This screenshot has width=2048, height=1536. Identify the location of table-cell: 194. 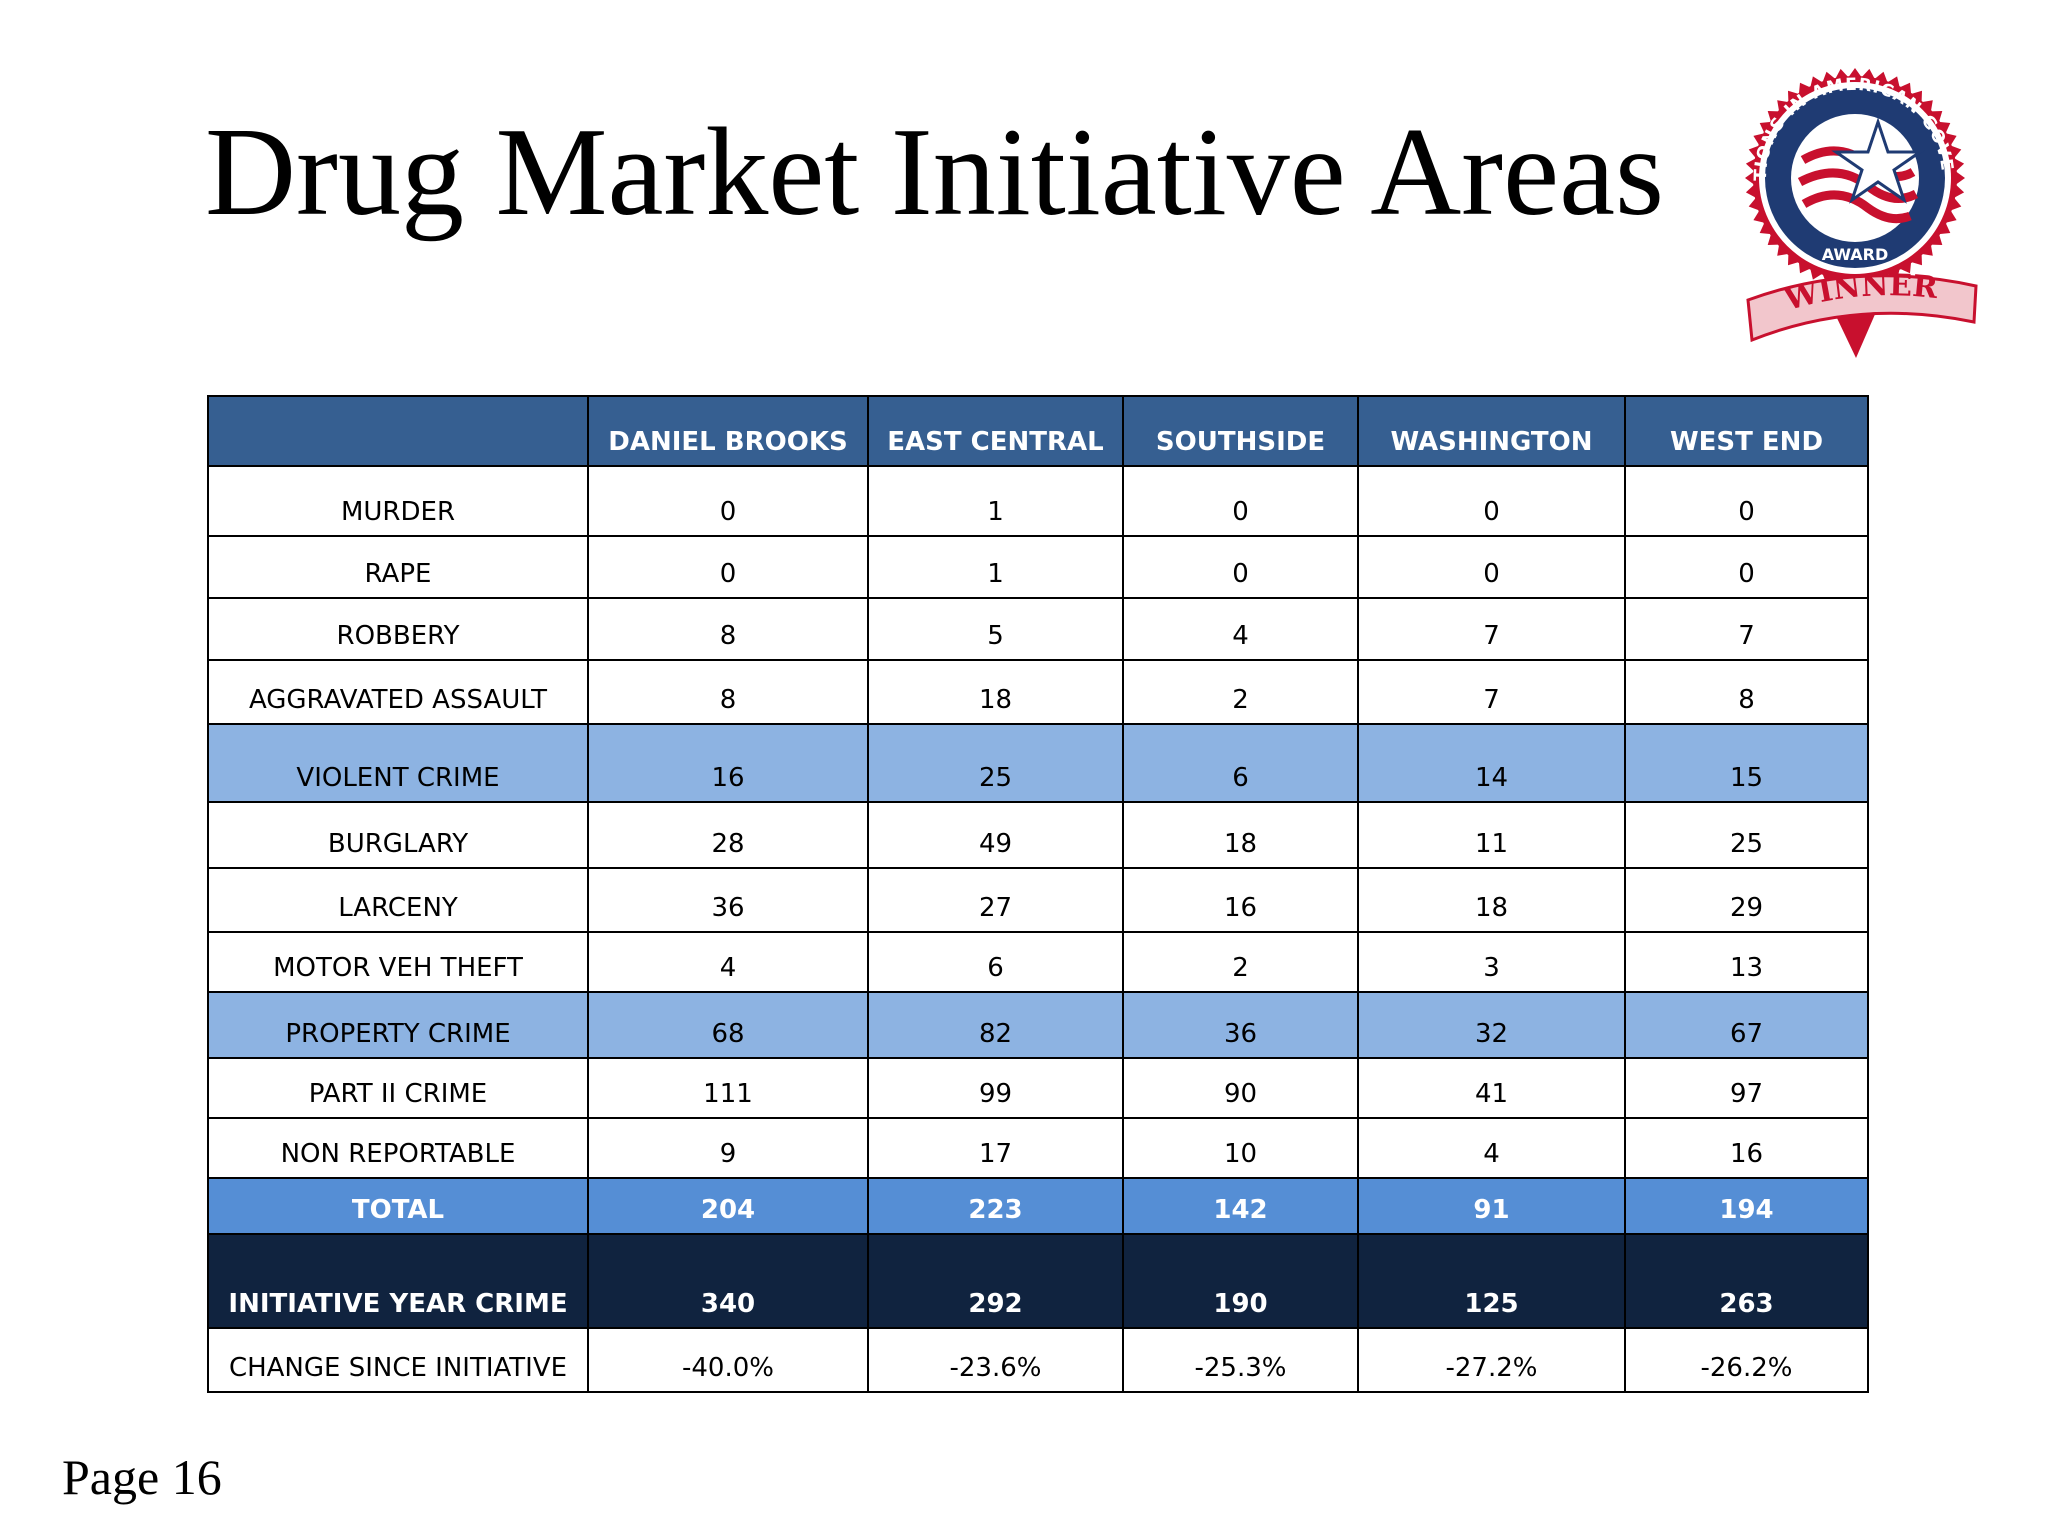
(1746, 1206).